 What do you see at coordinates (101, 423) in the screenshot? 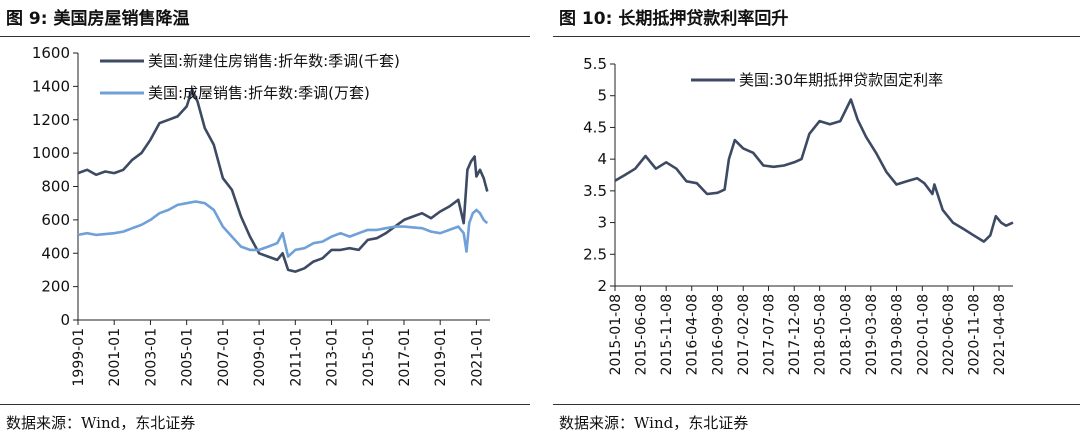
I see `left-source-note: 数据来源：Wind，东北证券` at bounding box center [101, 423].